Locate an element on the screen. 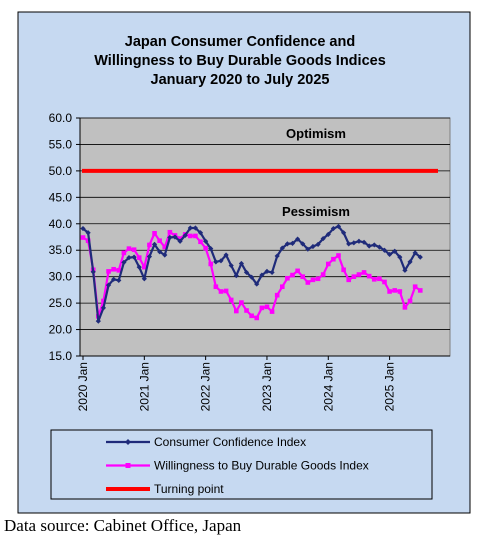 The width and height of the screenshot is (490, 543). x-tick-label-0: 2020 Jan is located at coordinates (83, 386).